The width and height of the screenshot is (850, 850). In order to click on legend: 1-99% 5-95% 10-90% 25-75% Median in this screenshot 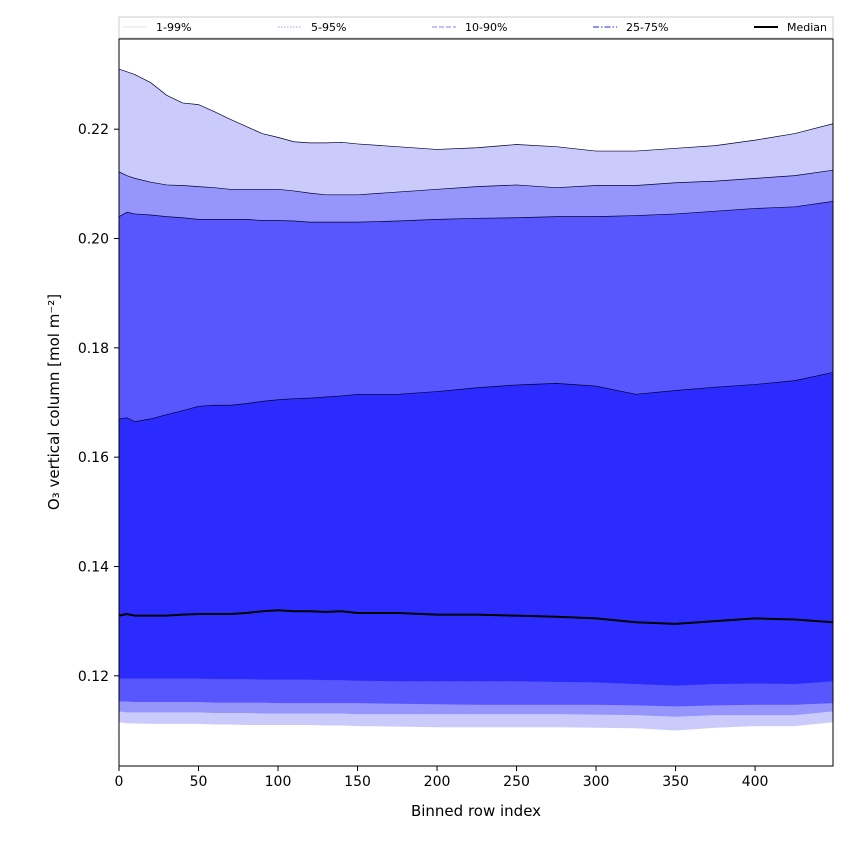, I will do `click(476, 27)`.